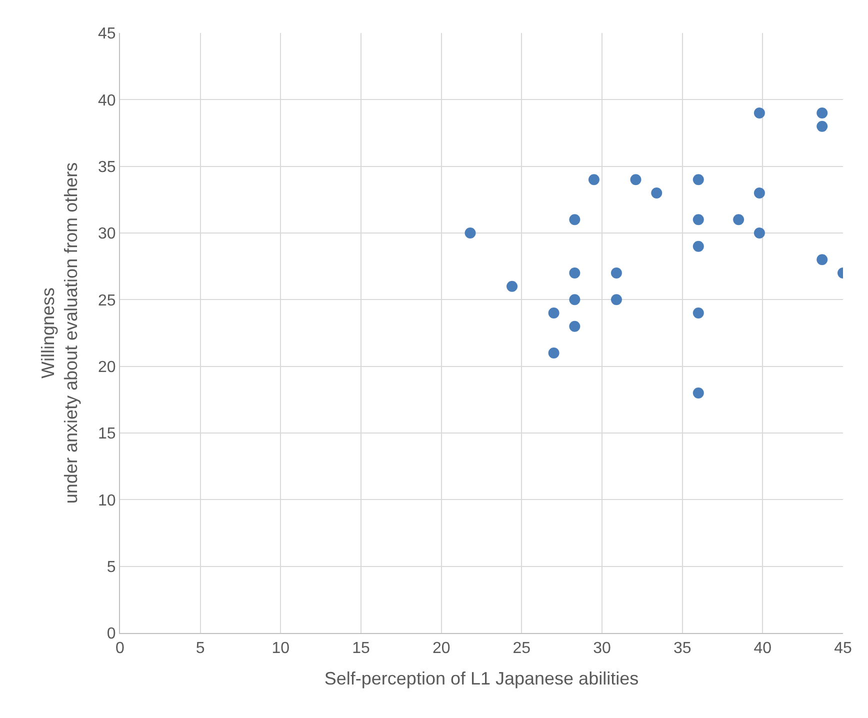 The image size is (868, 718). What do you see at coordinates (763, 649) in the screenshot?
I see `x-tick-label: 40` at bounding box center [763, 649].